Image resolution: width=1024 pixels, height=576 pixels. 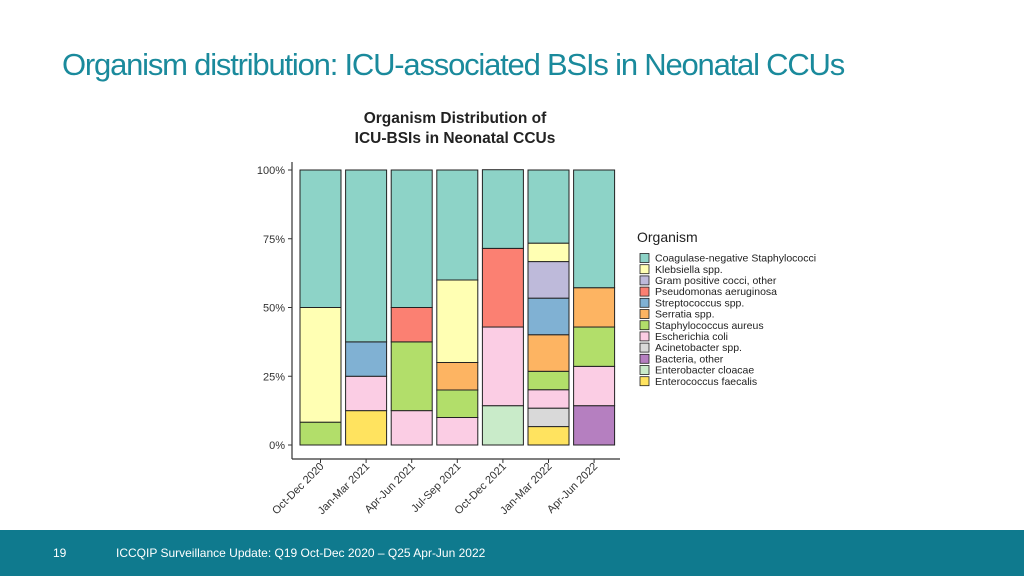 I want to click on legend-title: Organism, so click(x=667, y=237).